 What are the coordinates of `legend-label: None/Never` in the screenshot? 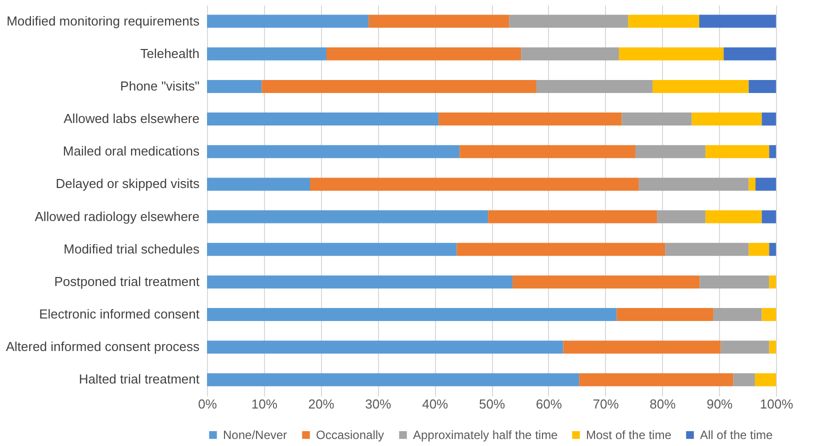 It's located at (255, 435).